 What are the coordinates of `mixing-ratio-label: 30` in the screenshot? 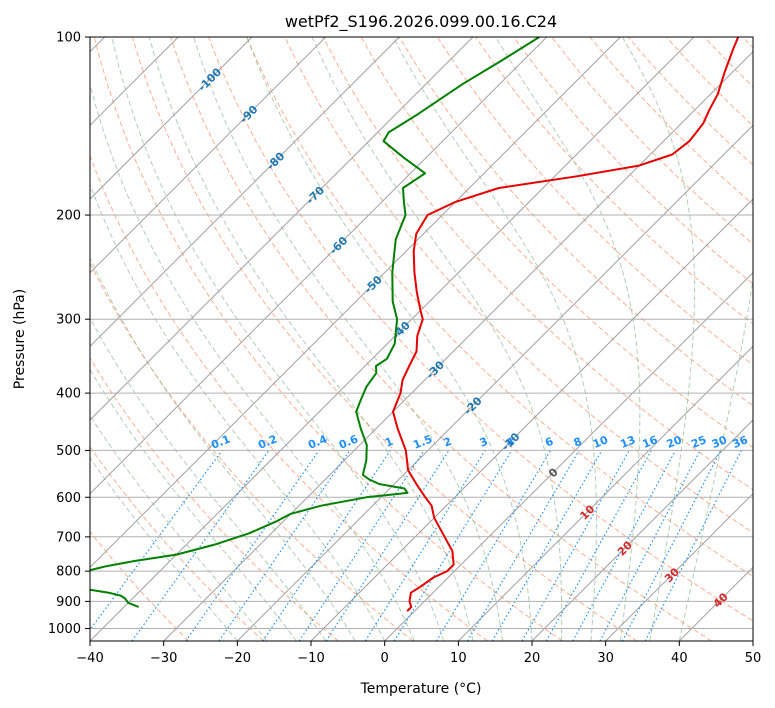 It's located at (719, 442).